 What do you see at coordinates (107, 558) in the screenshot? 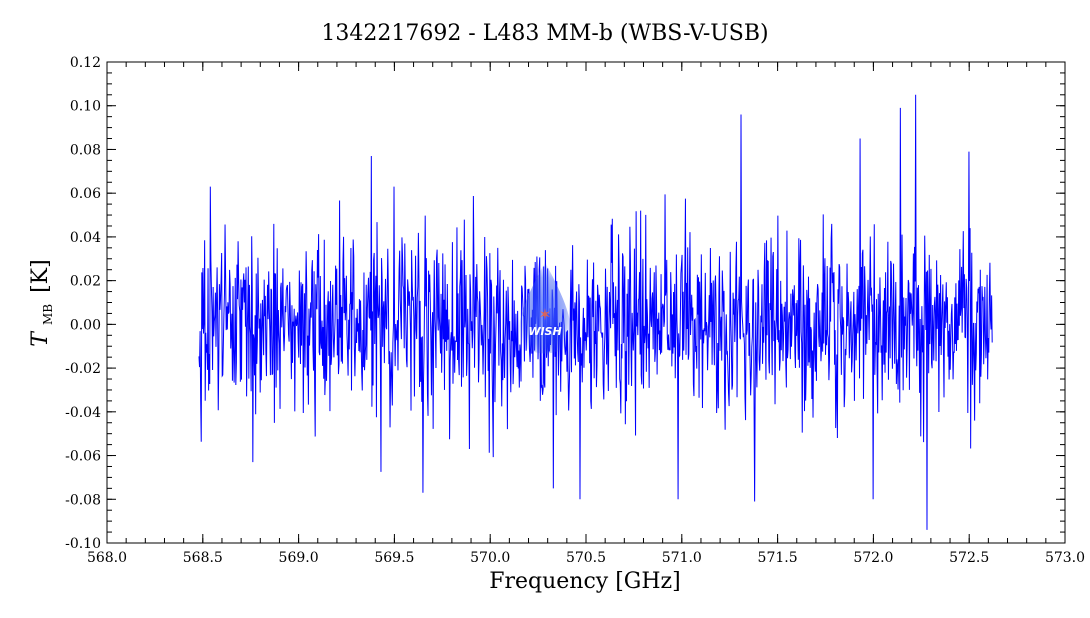
I see `x-tick-label: 568.0` at bounding box center [107, 558].